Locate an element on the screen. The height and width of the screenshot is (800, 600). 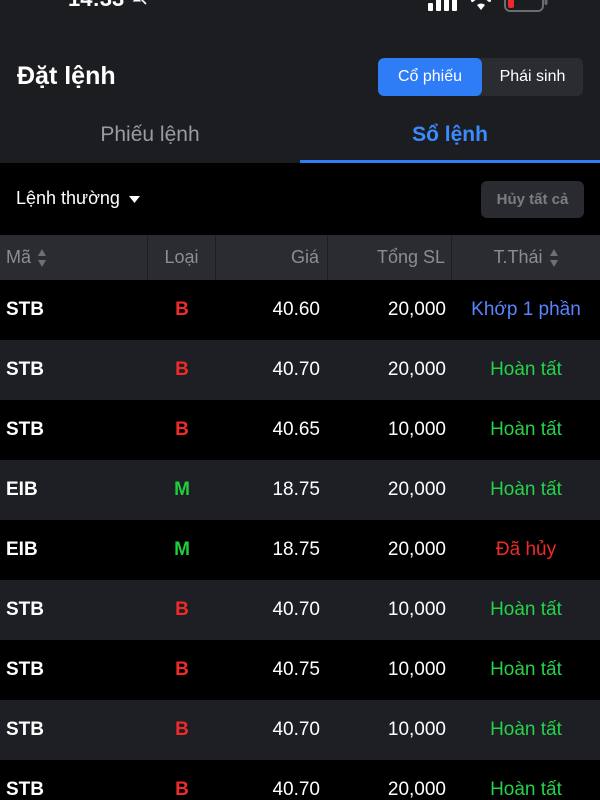
segment-stock-button: Cổ phiếu is located at coordinates (430, 77).